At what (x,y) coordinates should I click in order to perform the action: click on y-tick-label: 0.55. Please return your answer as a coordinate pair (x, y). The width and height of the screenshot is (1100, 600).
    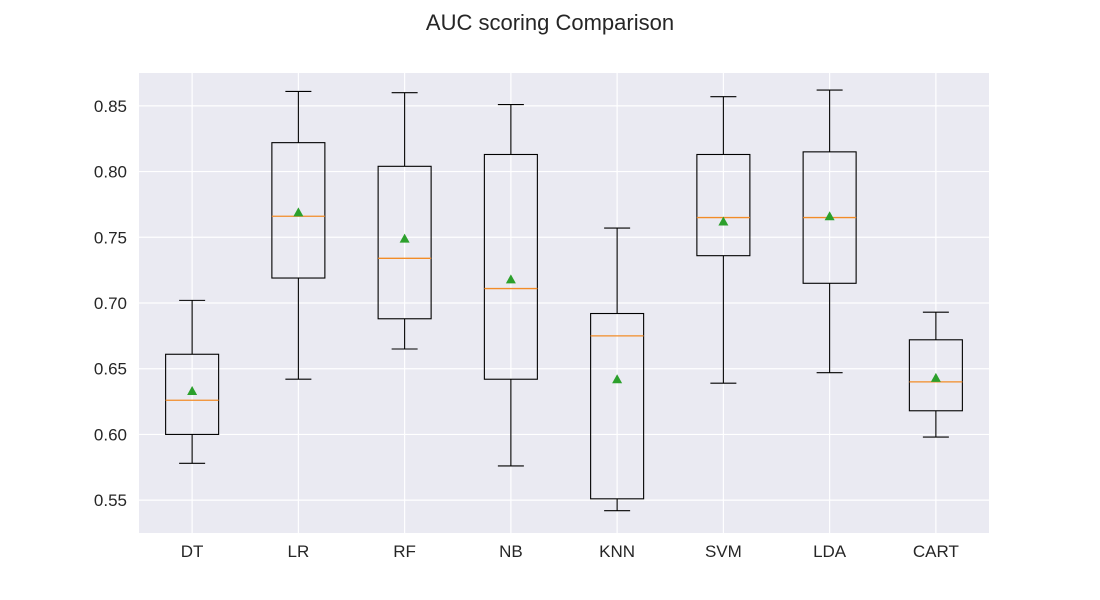
    Looking at the image, I should click on (110, 500).